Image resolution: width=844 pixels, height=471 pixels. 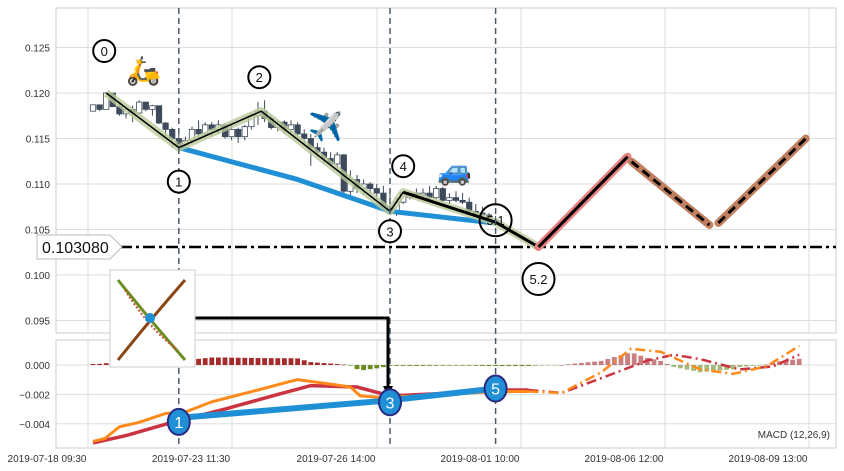 What do you see at coordinates (47, 459) in the screenshot?
I see `x-tick-label: 2019-07-18 09:30` at bounding box center [47, 459].